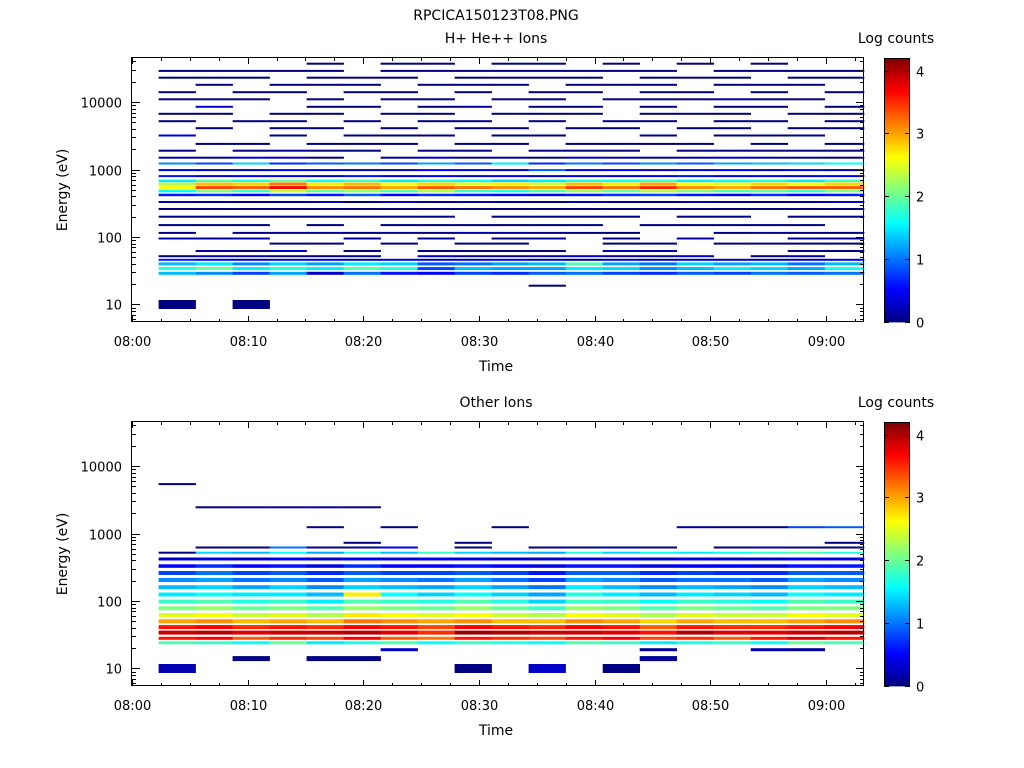  Describe the element at coordinates (479, 706) in the screenshot. I see `panel-2-x-tick-label: 08:30` at that location.